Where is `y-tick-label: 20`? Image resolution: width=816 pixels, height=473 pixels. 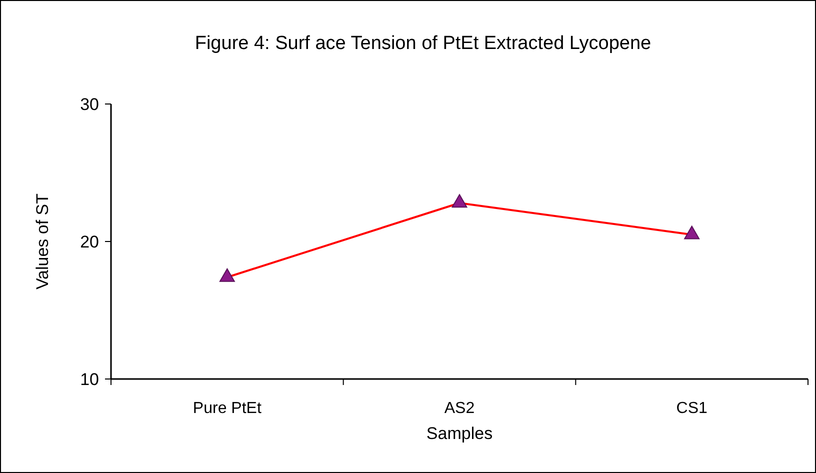 y-tick-label: 20 is located at coordinates (89, 242).